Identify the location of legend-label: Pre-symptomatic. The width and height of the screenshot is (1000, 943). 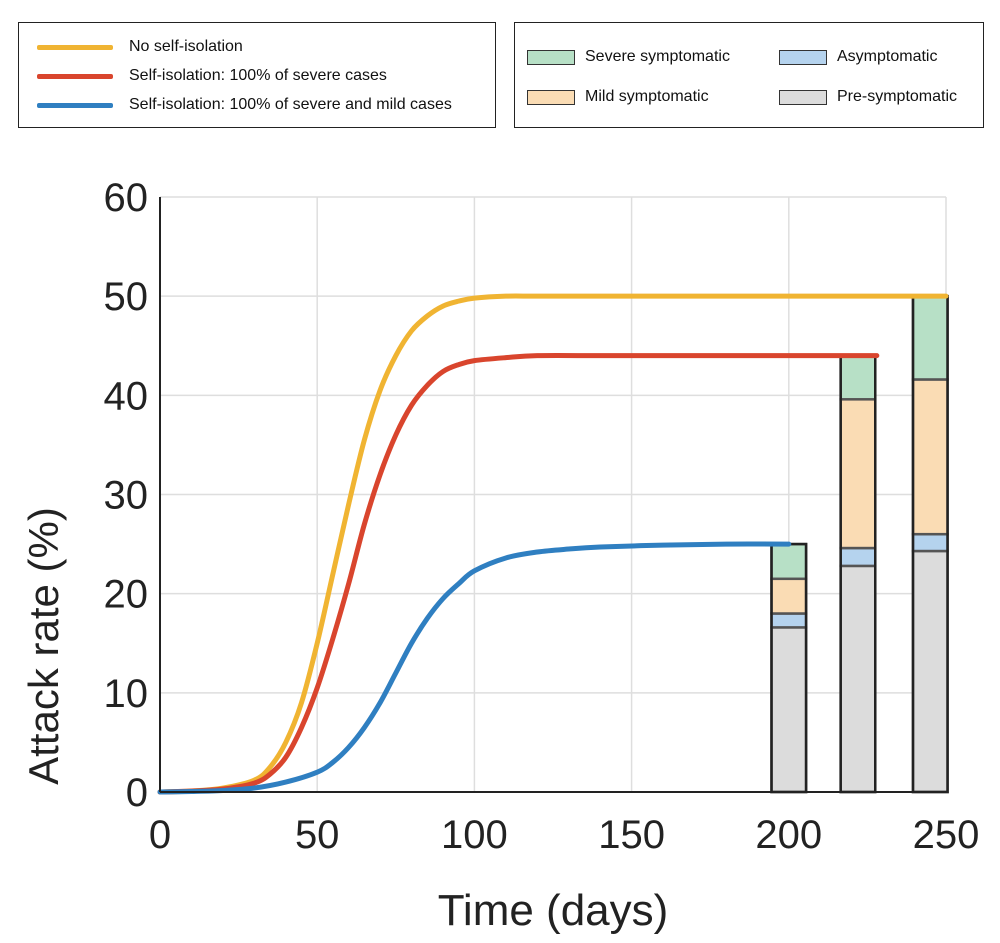
(897, 96).